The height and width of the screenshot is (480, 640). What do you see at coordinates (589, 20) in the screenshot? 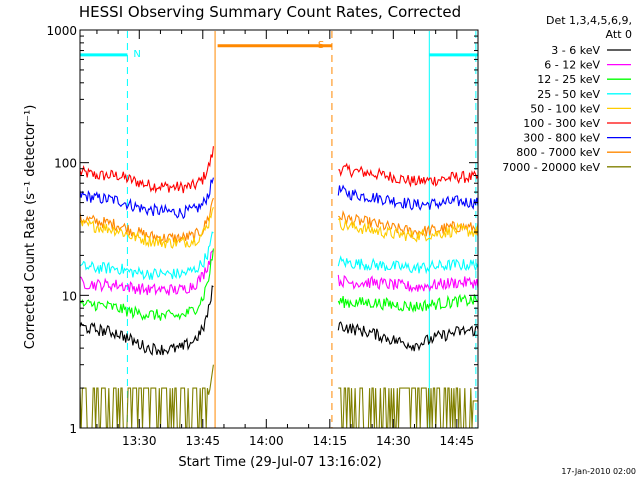
I see `legend-header-0: Det 1,3,4,5,6,9,` at bounding box center [589, 20].